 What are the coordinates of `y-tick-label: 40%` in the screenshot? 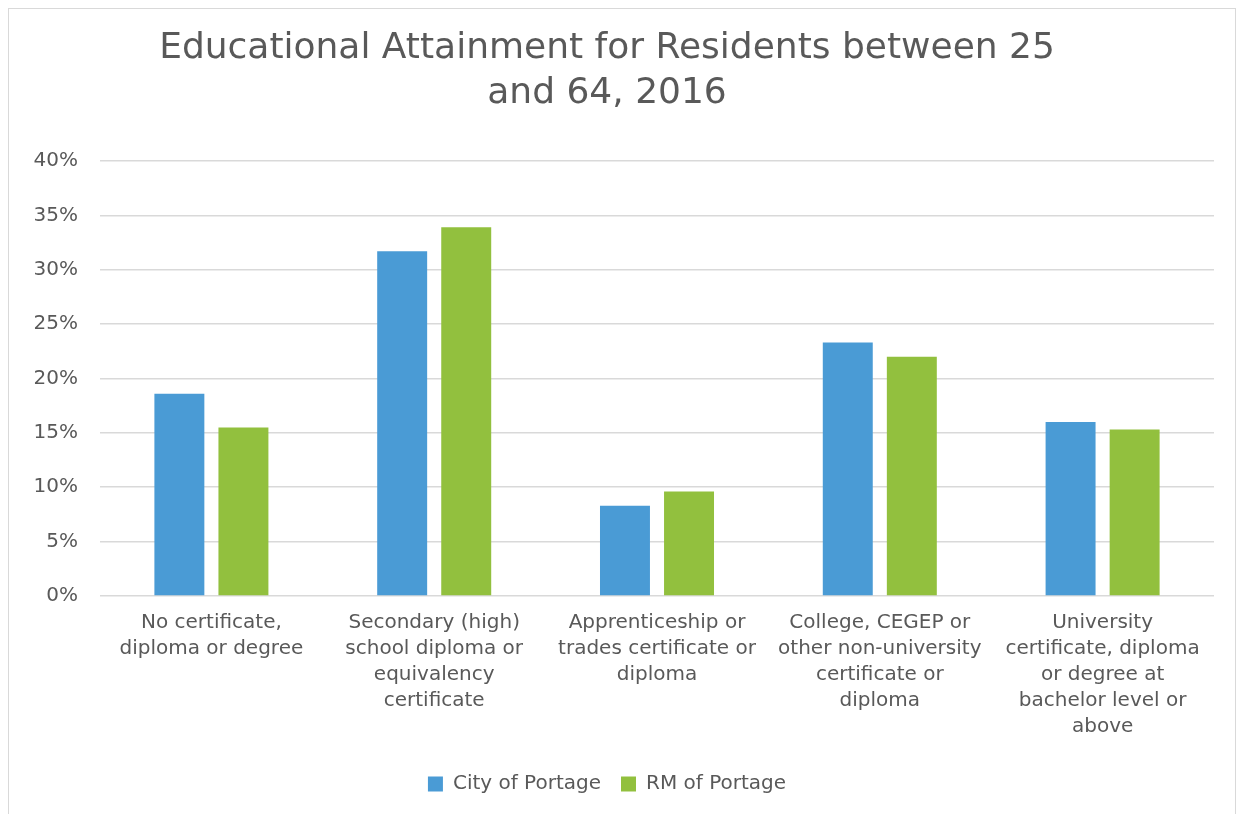 It's located at (55, 159).